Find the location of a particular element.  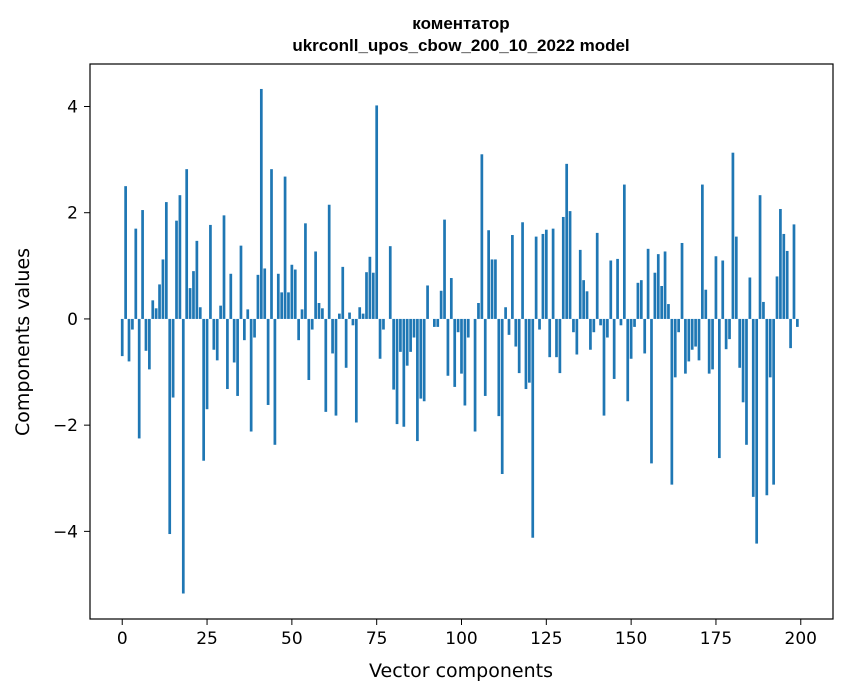

chart-title-line1: коментатор is located at coordinates (460, 23).